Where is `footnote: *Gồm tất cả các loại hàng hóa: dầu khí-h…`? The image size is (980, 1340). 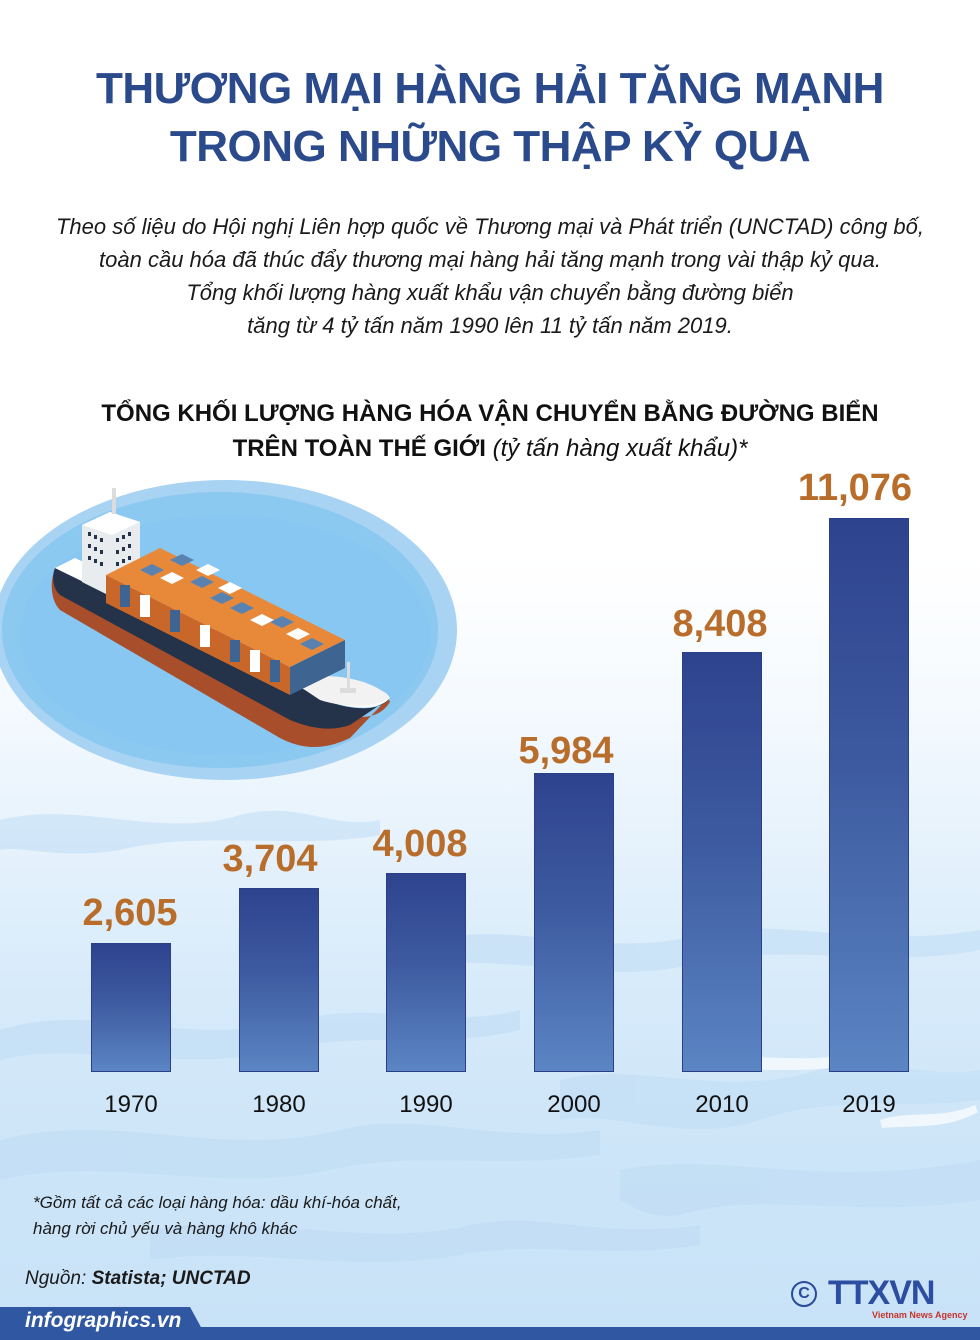
footnote: *Gồm tất cả các loại hàng hóa: dầu khí-h… is located at coordinates (217, 1216).